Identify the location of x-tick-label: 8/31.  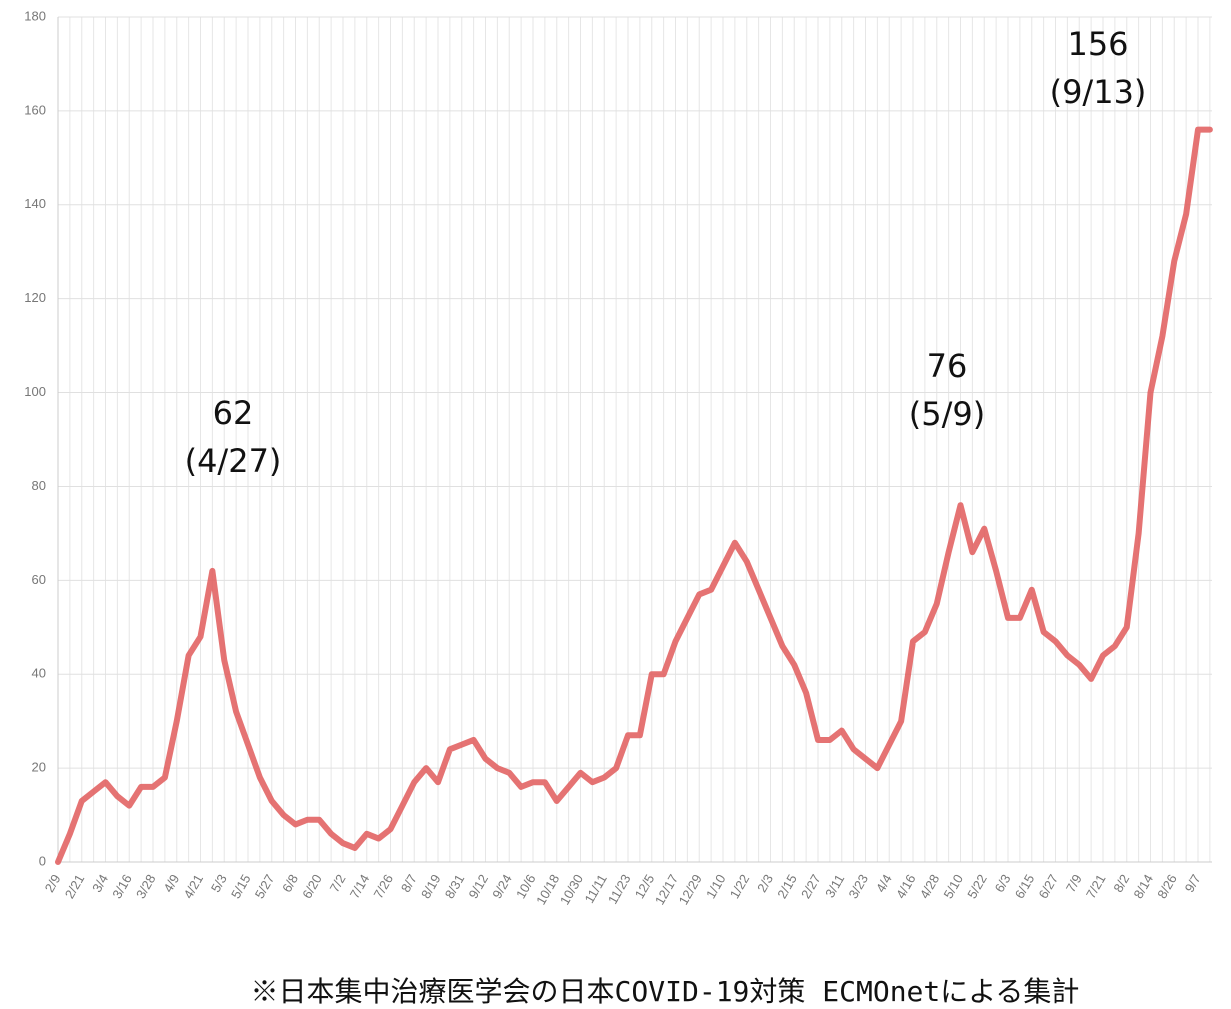
(455, 886).